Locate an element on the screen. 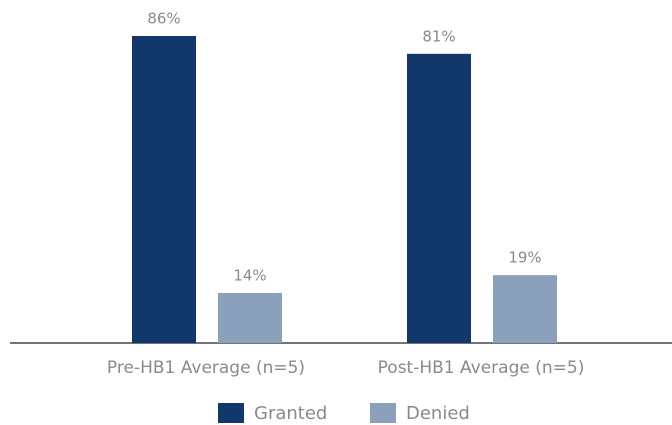 The height and width of the screenshot is (425, 672). x-tick-label: Pre-HB1 Average (n=5) is located at coordinates (206, 368).